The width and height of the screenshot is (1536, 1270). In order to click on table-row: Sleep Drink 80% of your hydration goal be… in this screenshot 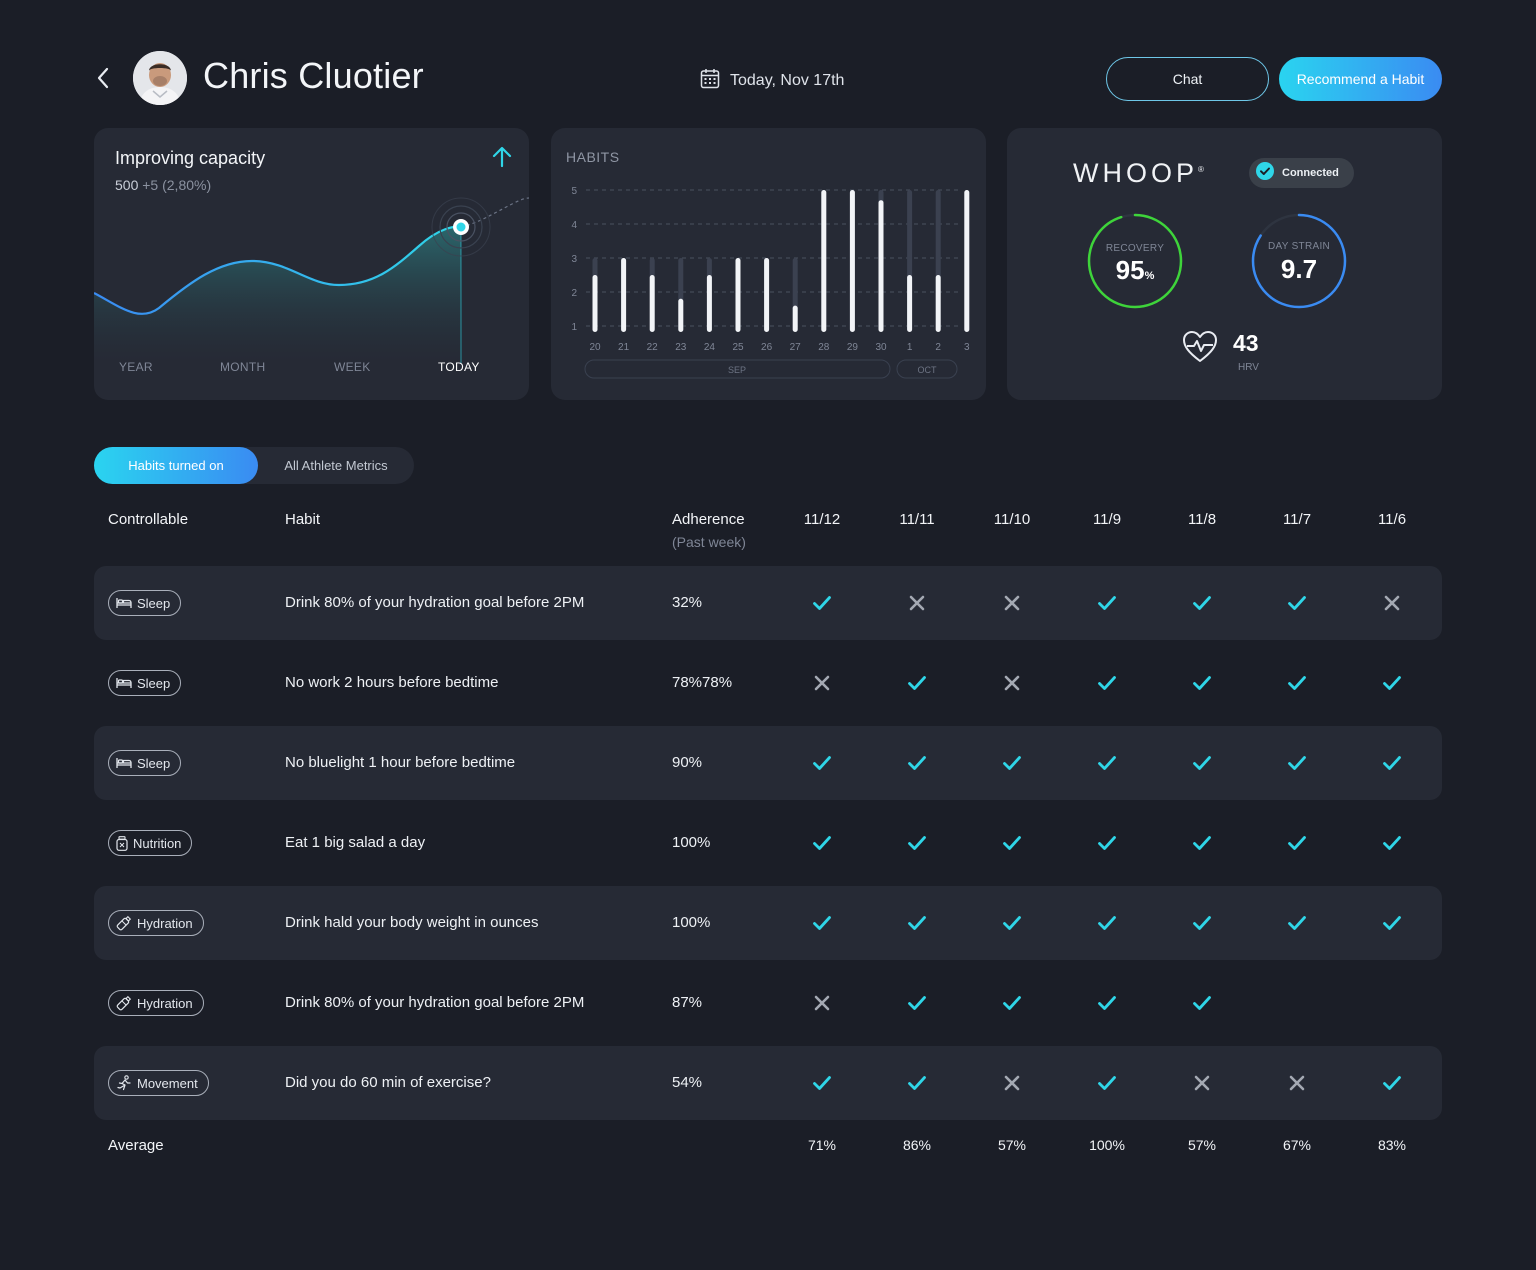, I will do `click(768, 603)`.